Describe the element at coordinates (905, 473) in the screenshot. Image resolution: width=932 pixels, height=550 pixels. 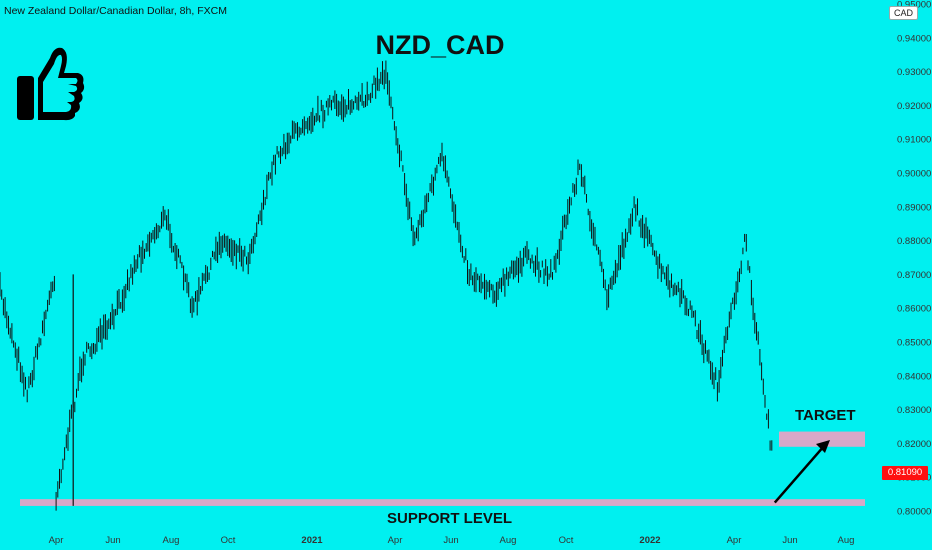
I see `last-price-badge: 0.81090` at that location.